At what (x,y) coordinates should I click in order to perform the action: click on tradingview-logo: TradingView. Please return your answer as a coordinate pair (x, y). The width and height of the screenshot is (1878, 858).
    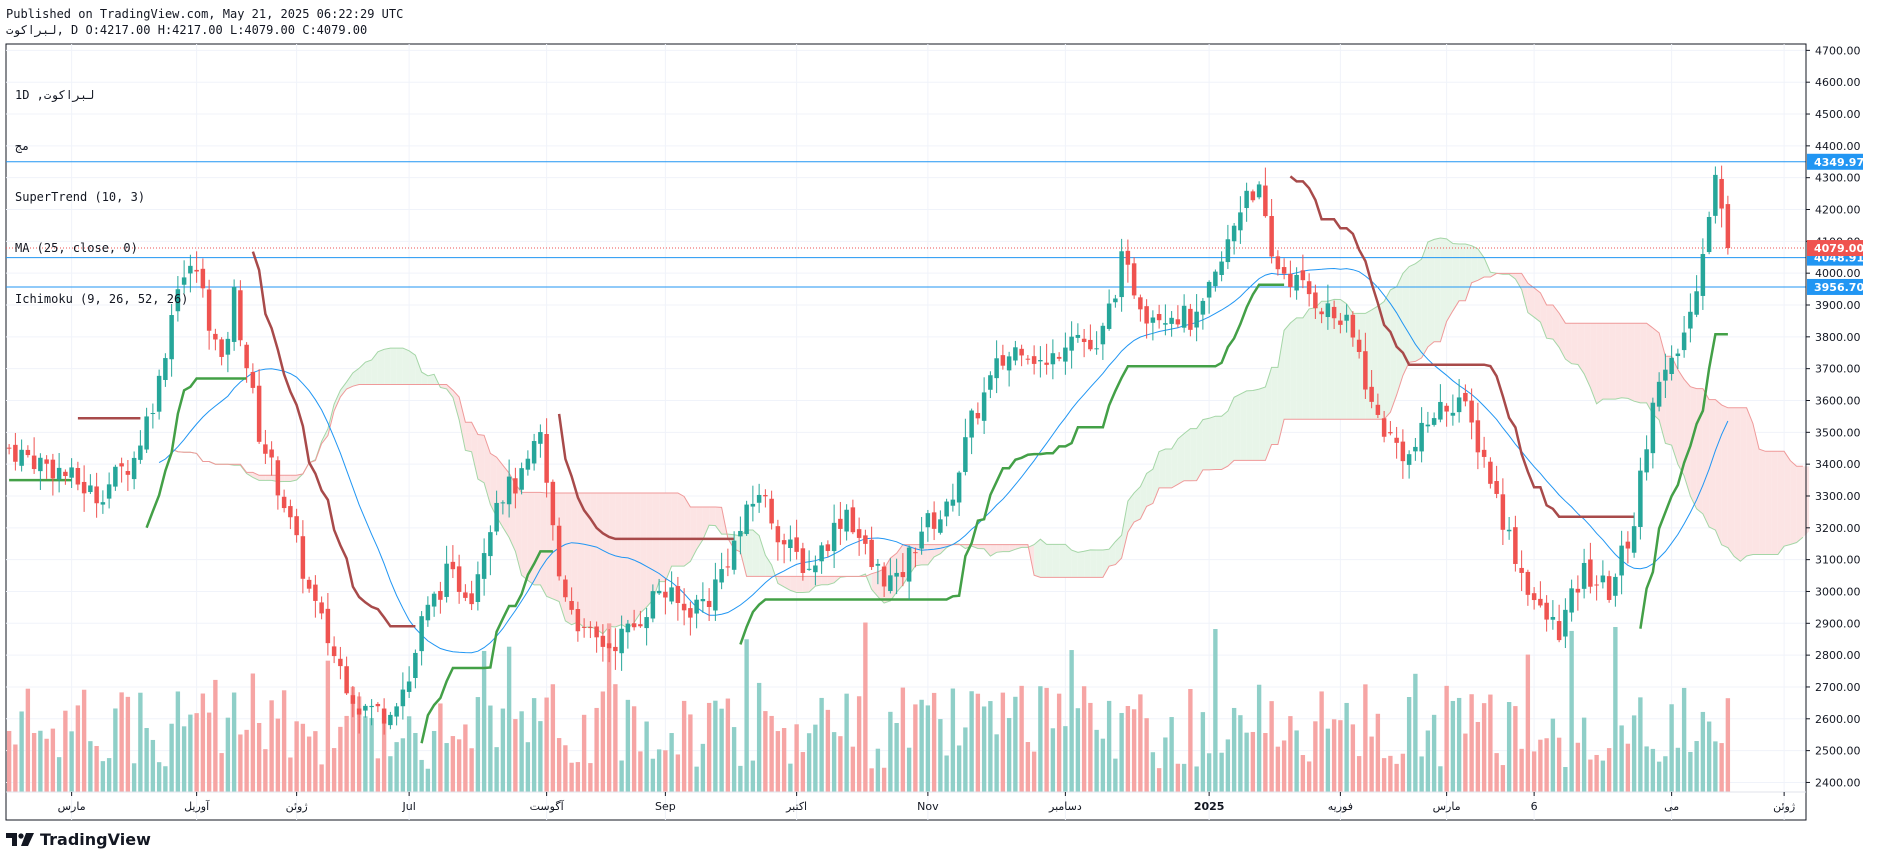
    Looking at the image, I should click on (78, 839).